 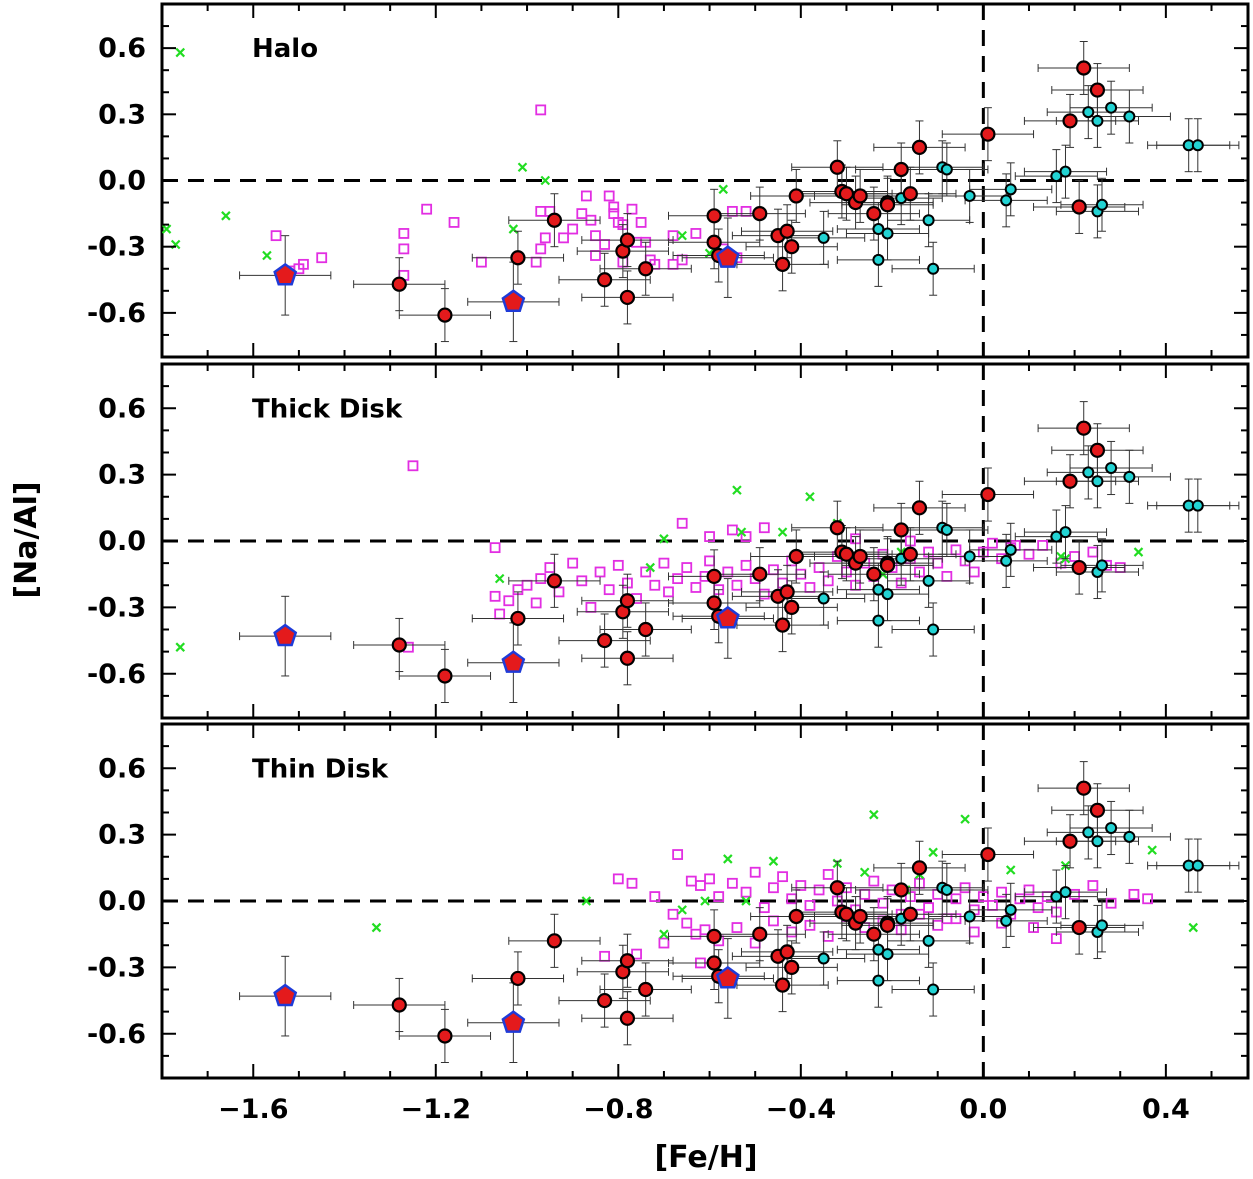 What do you see at coordinates (618, 1109) in the screenshot?
I see `x-tick-label: −0.8` at bounding box center [618, 1109].